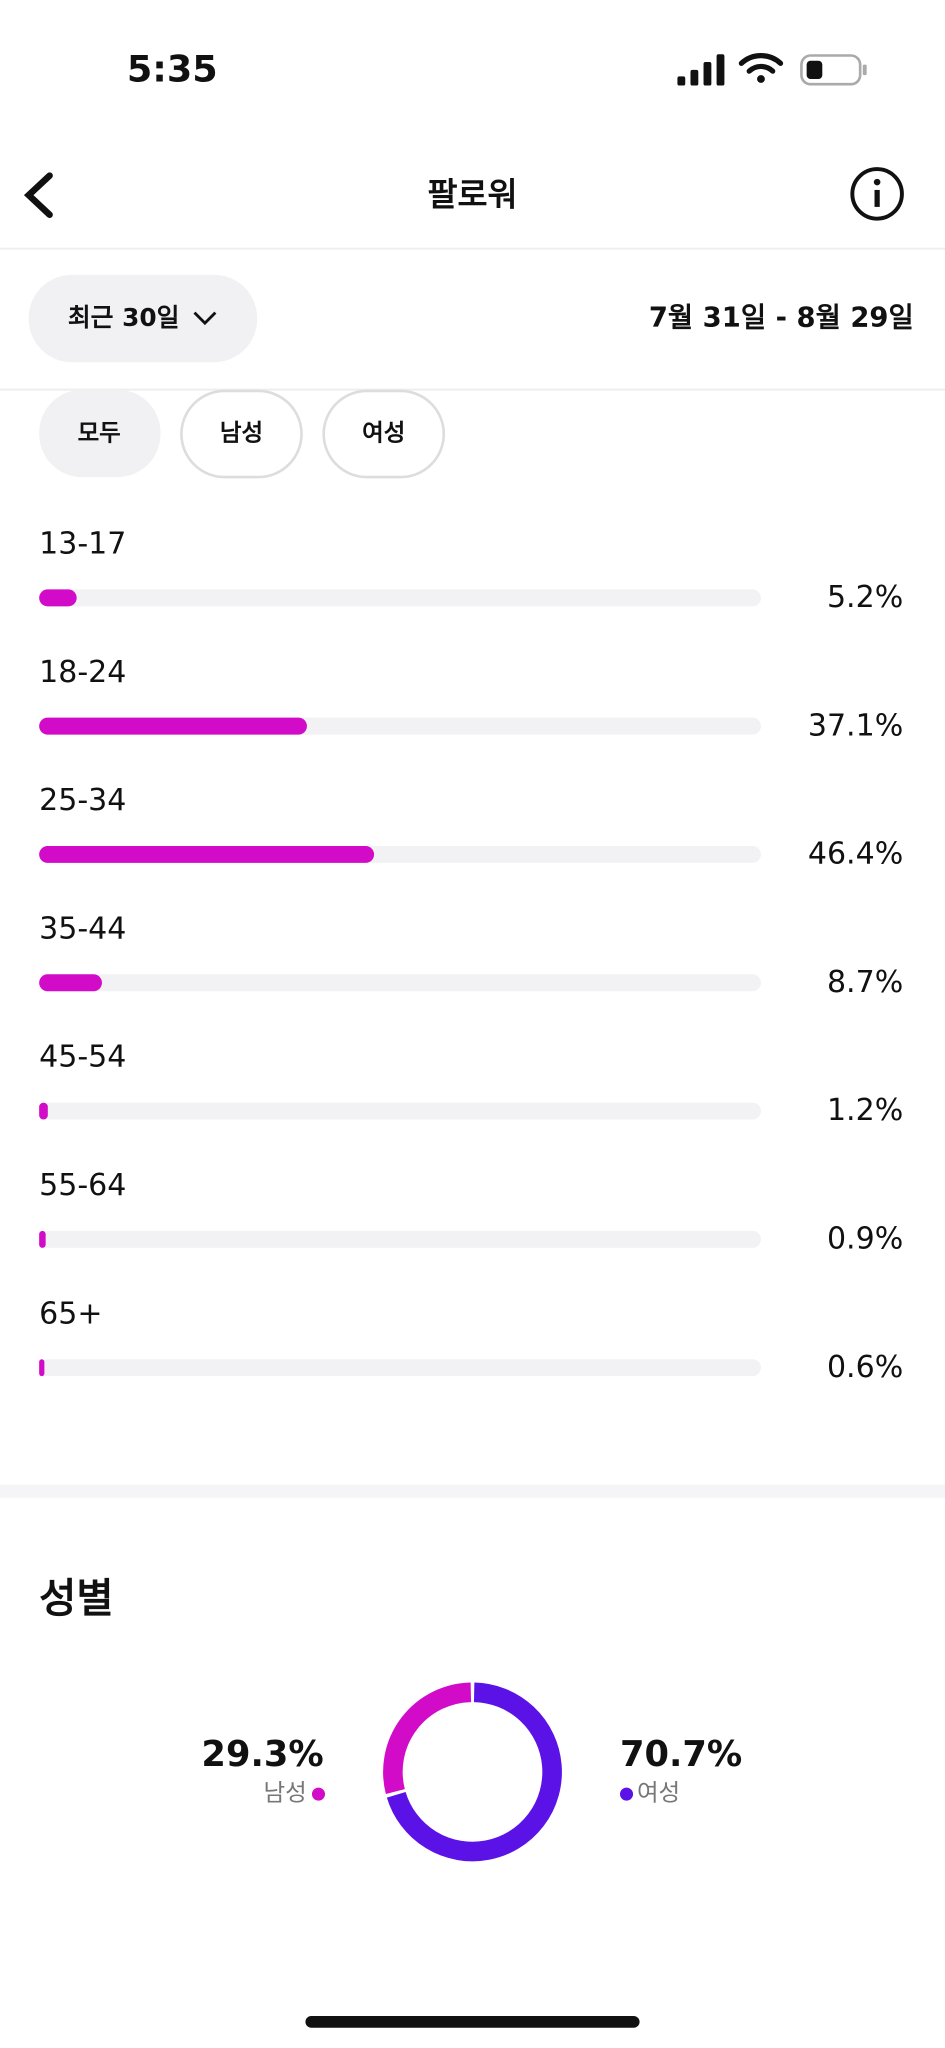  What do you see at coordinates (833, 70) in the screenshot?
I see `battery-icon` at bounding box center [833, 70].